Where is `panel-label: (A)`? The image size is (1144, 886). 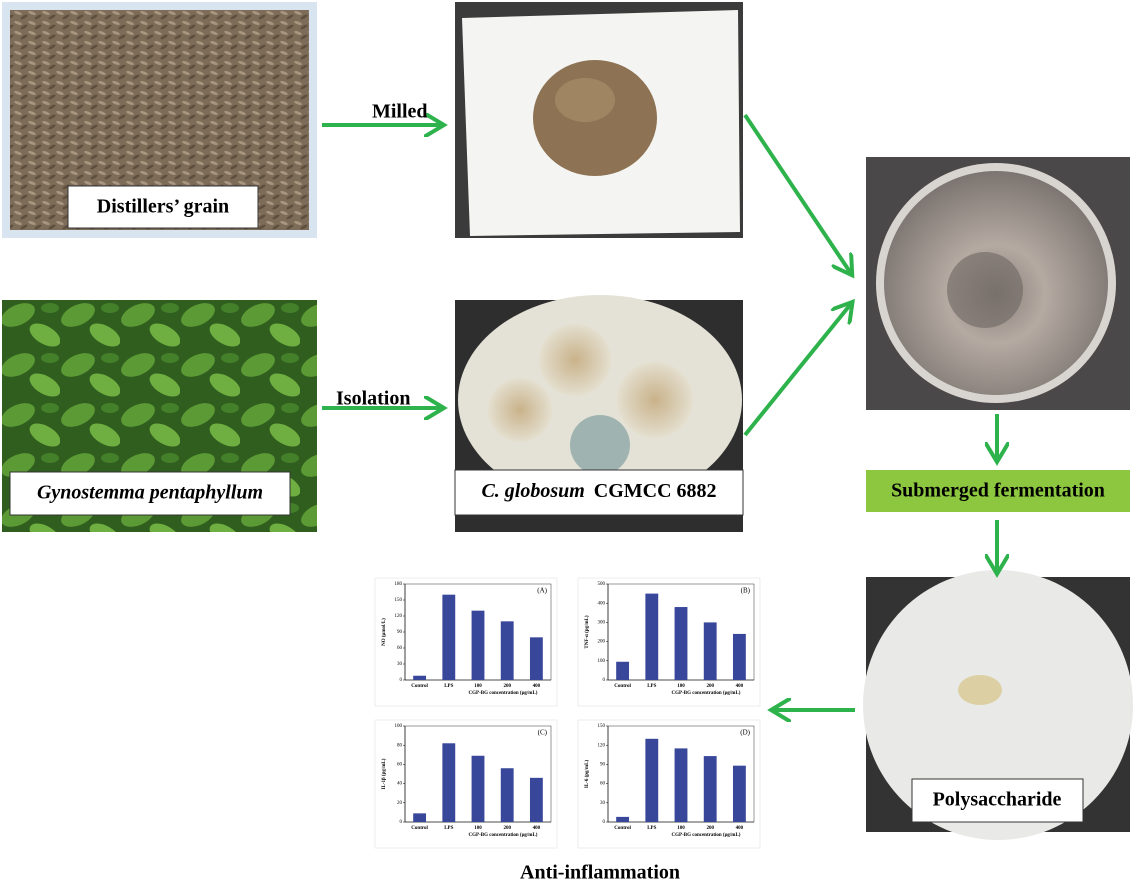 panel-label: (A) is located at coordinates (542, 591).